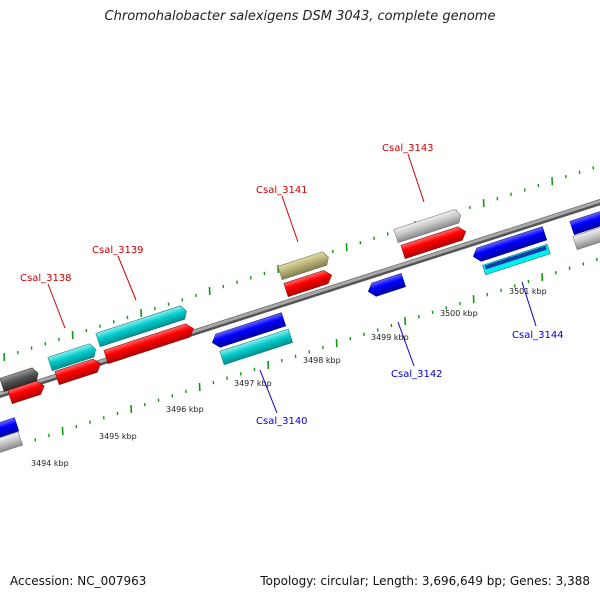  I want to click on gene-label-csal-3140: Csal_3140, so click(282, 421).